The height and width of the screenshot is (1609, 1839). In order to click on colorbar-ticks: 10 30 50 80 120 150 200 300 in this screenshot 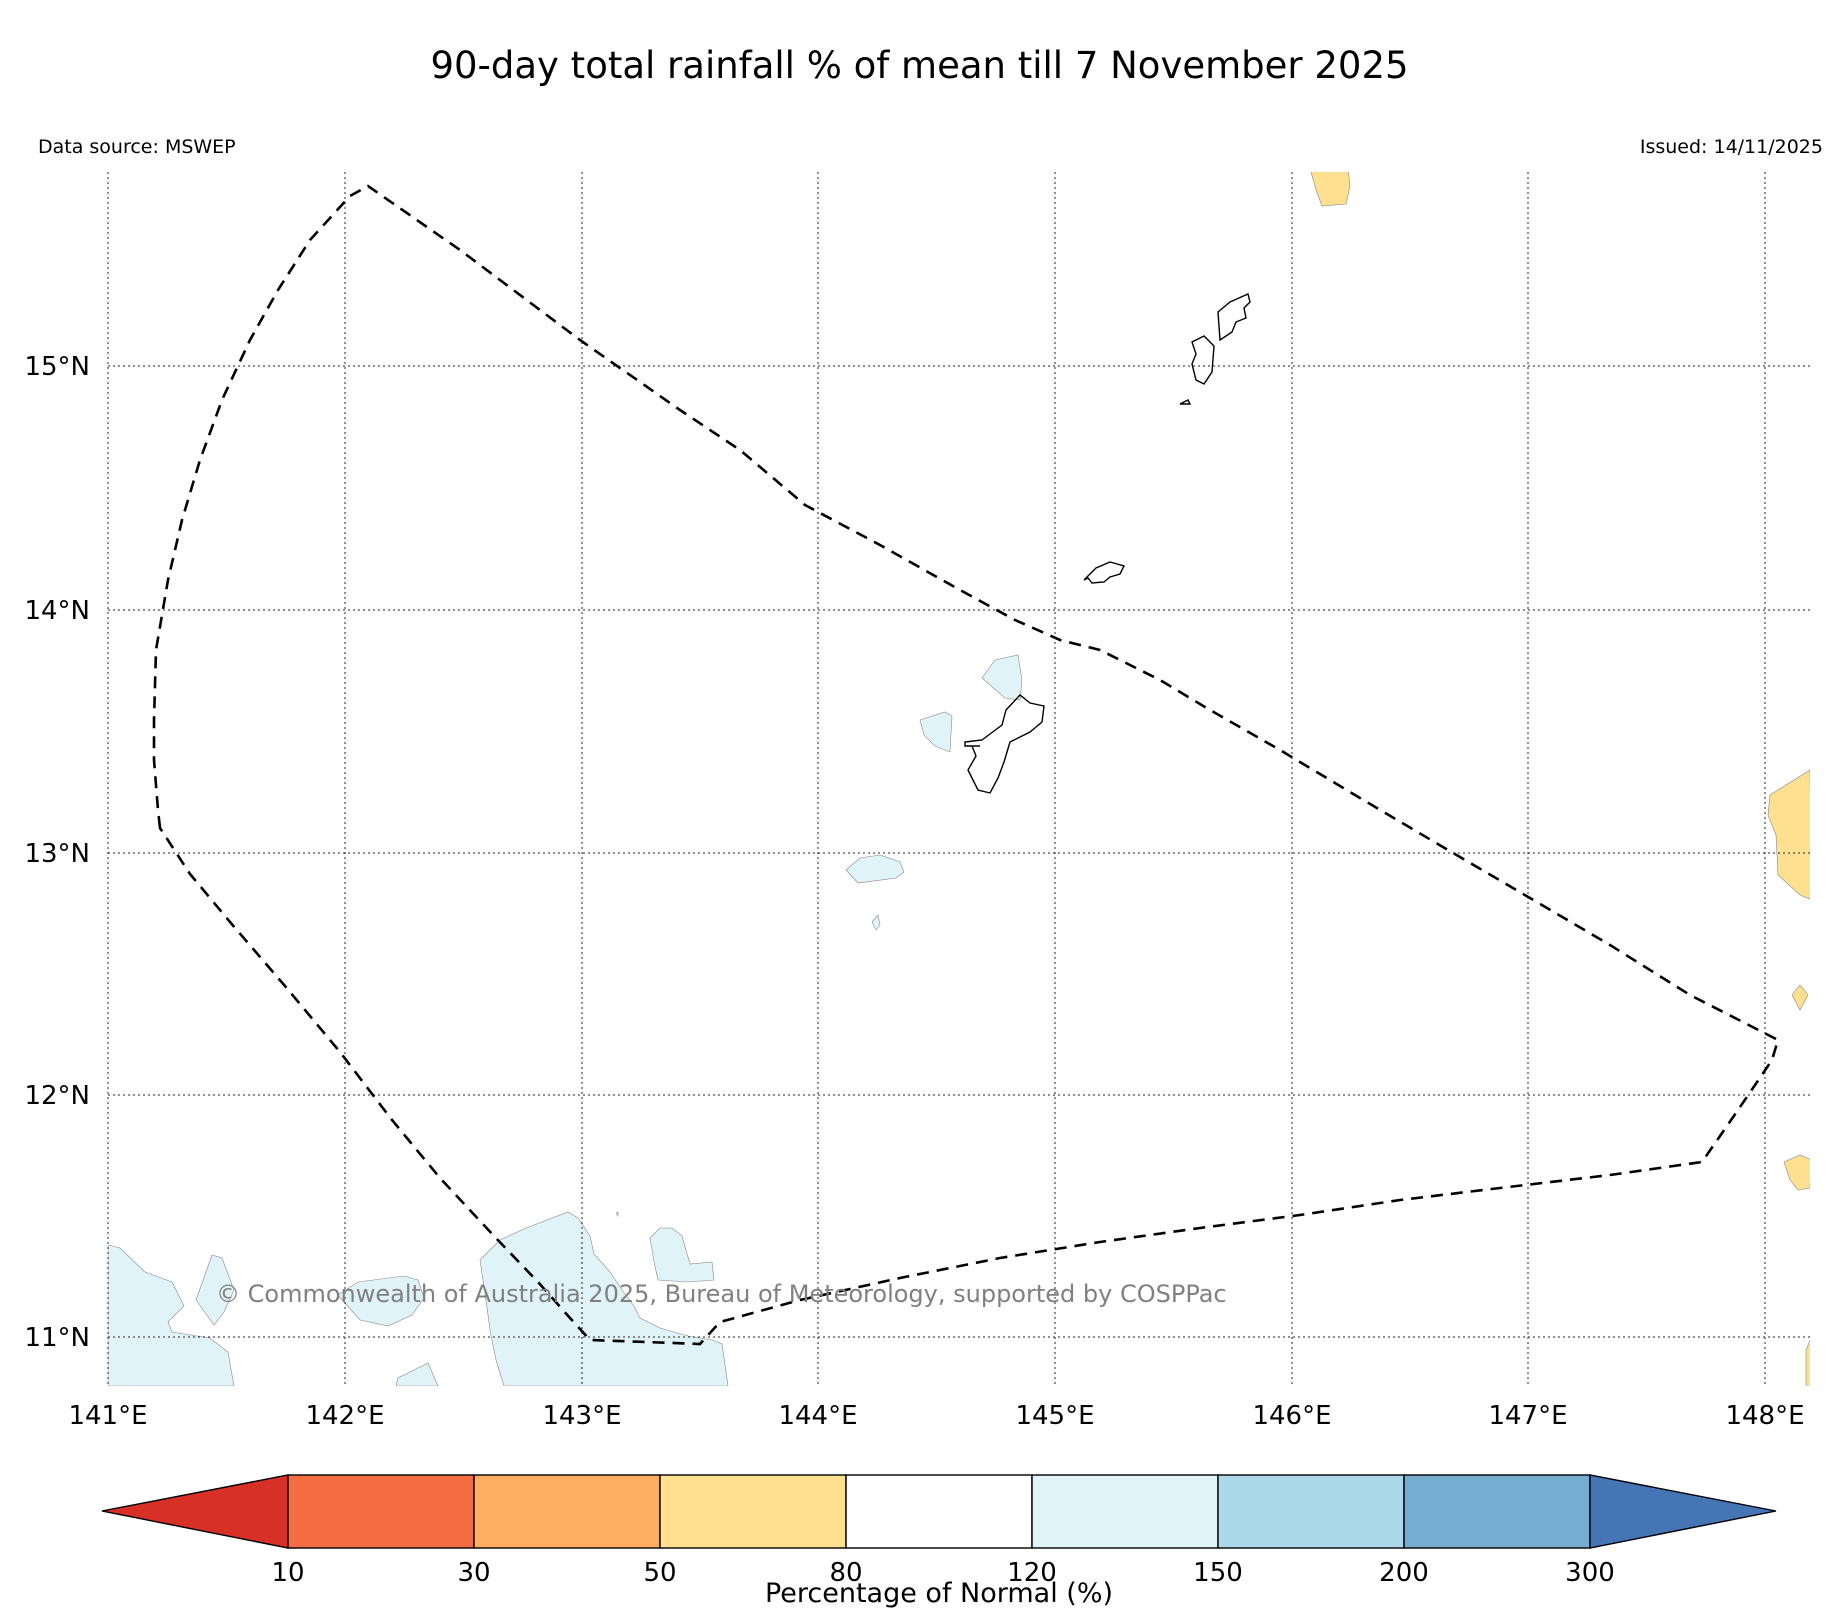, I will do `click(942, 1573)`.